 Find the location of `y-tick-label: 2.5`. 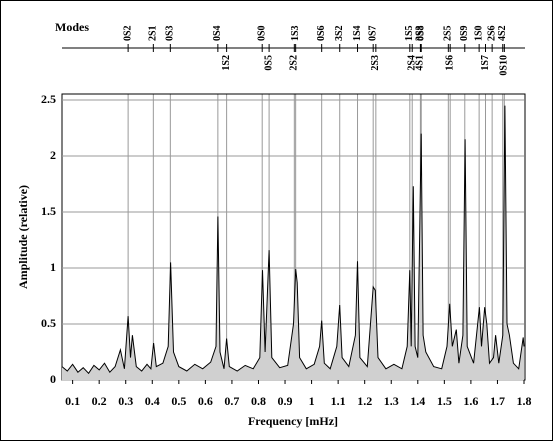

y-tick-label: 2.5 is located at coordinates (48, 99).